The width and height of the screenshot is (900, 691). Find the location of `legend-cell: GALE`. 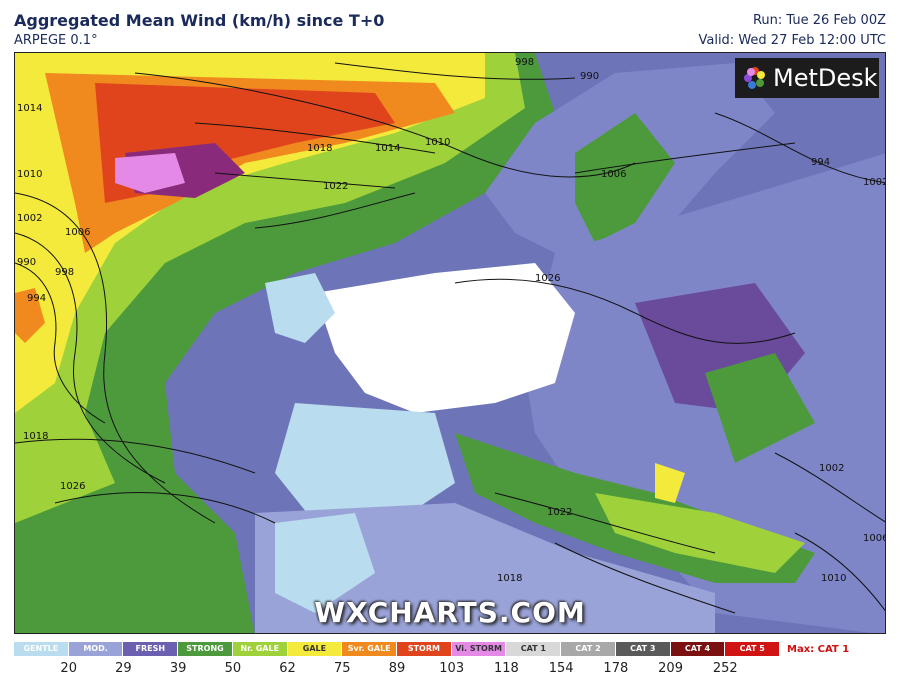

legend-cell: GALE is located at coordinates (315, 649).